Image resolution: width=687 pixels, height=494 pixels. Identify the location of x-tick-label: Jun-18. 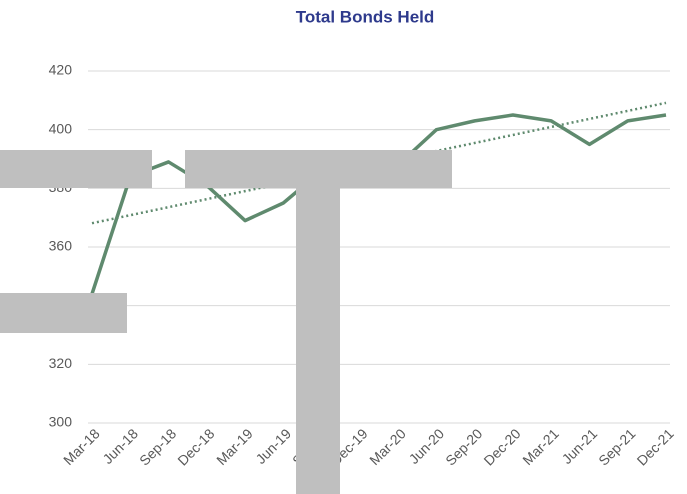
(120, 446).